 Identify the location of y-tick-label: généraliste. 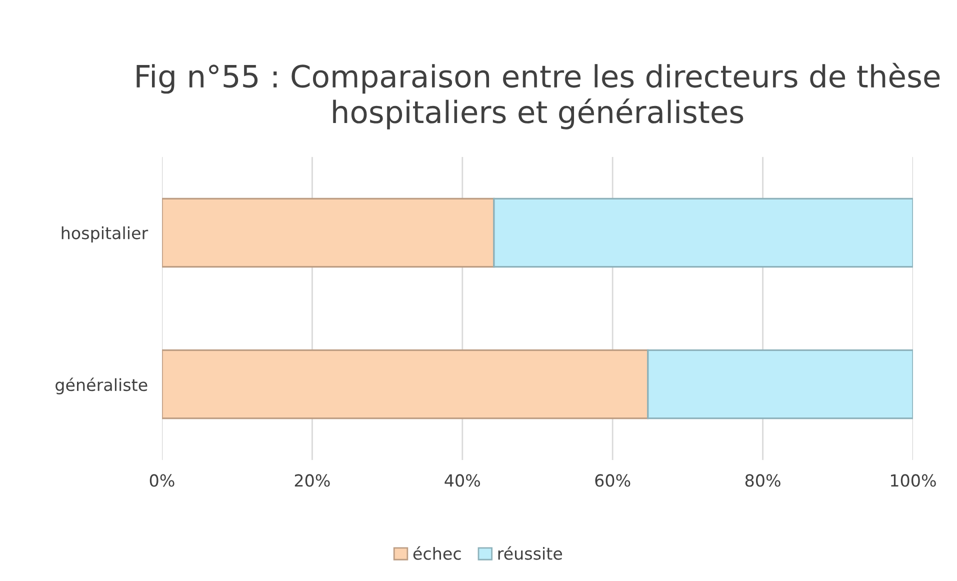
(102, 386).